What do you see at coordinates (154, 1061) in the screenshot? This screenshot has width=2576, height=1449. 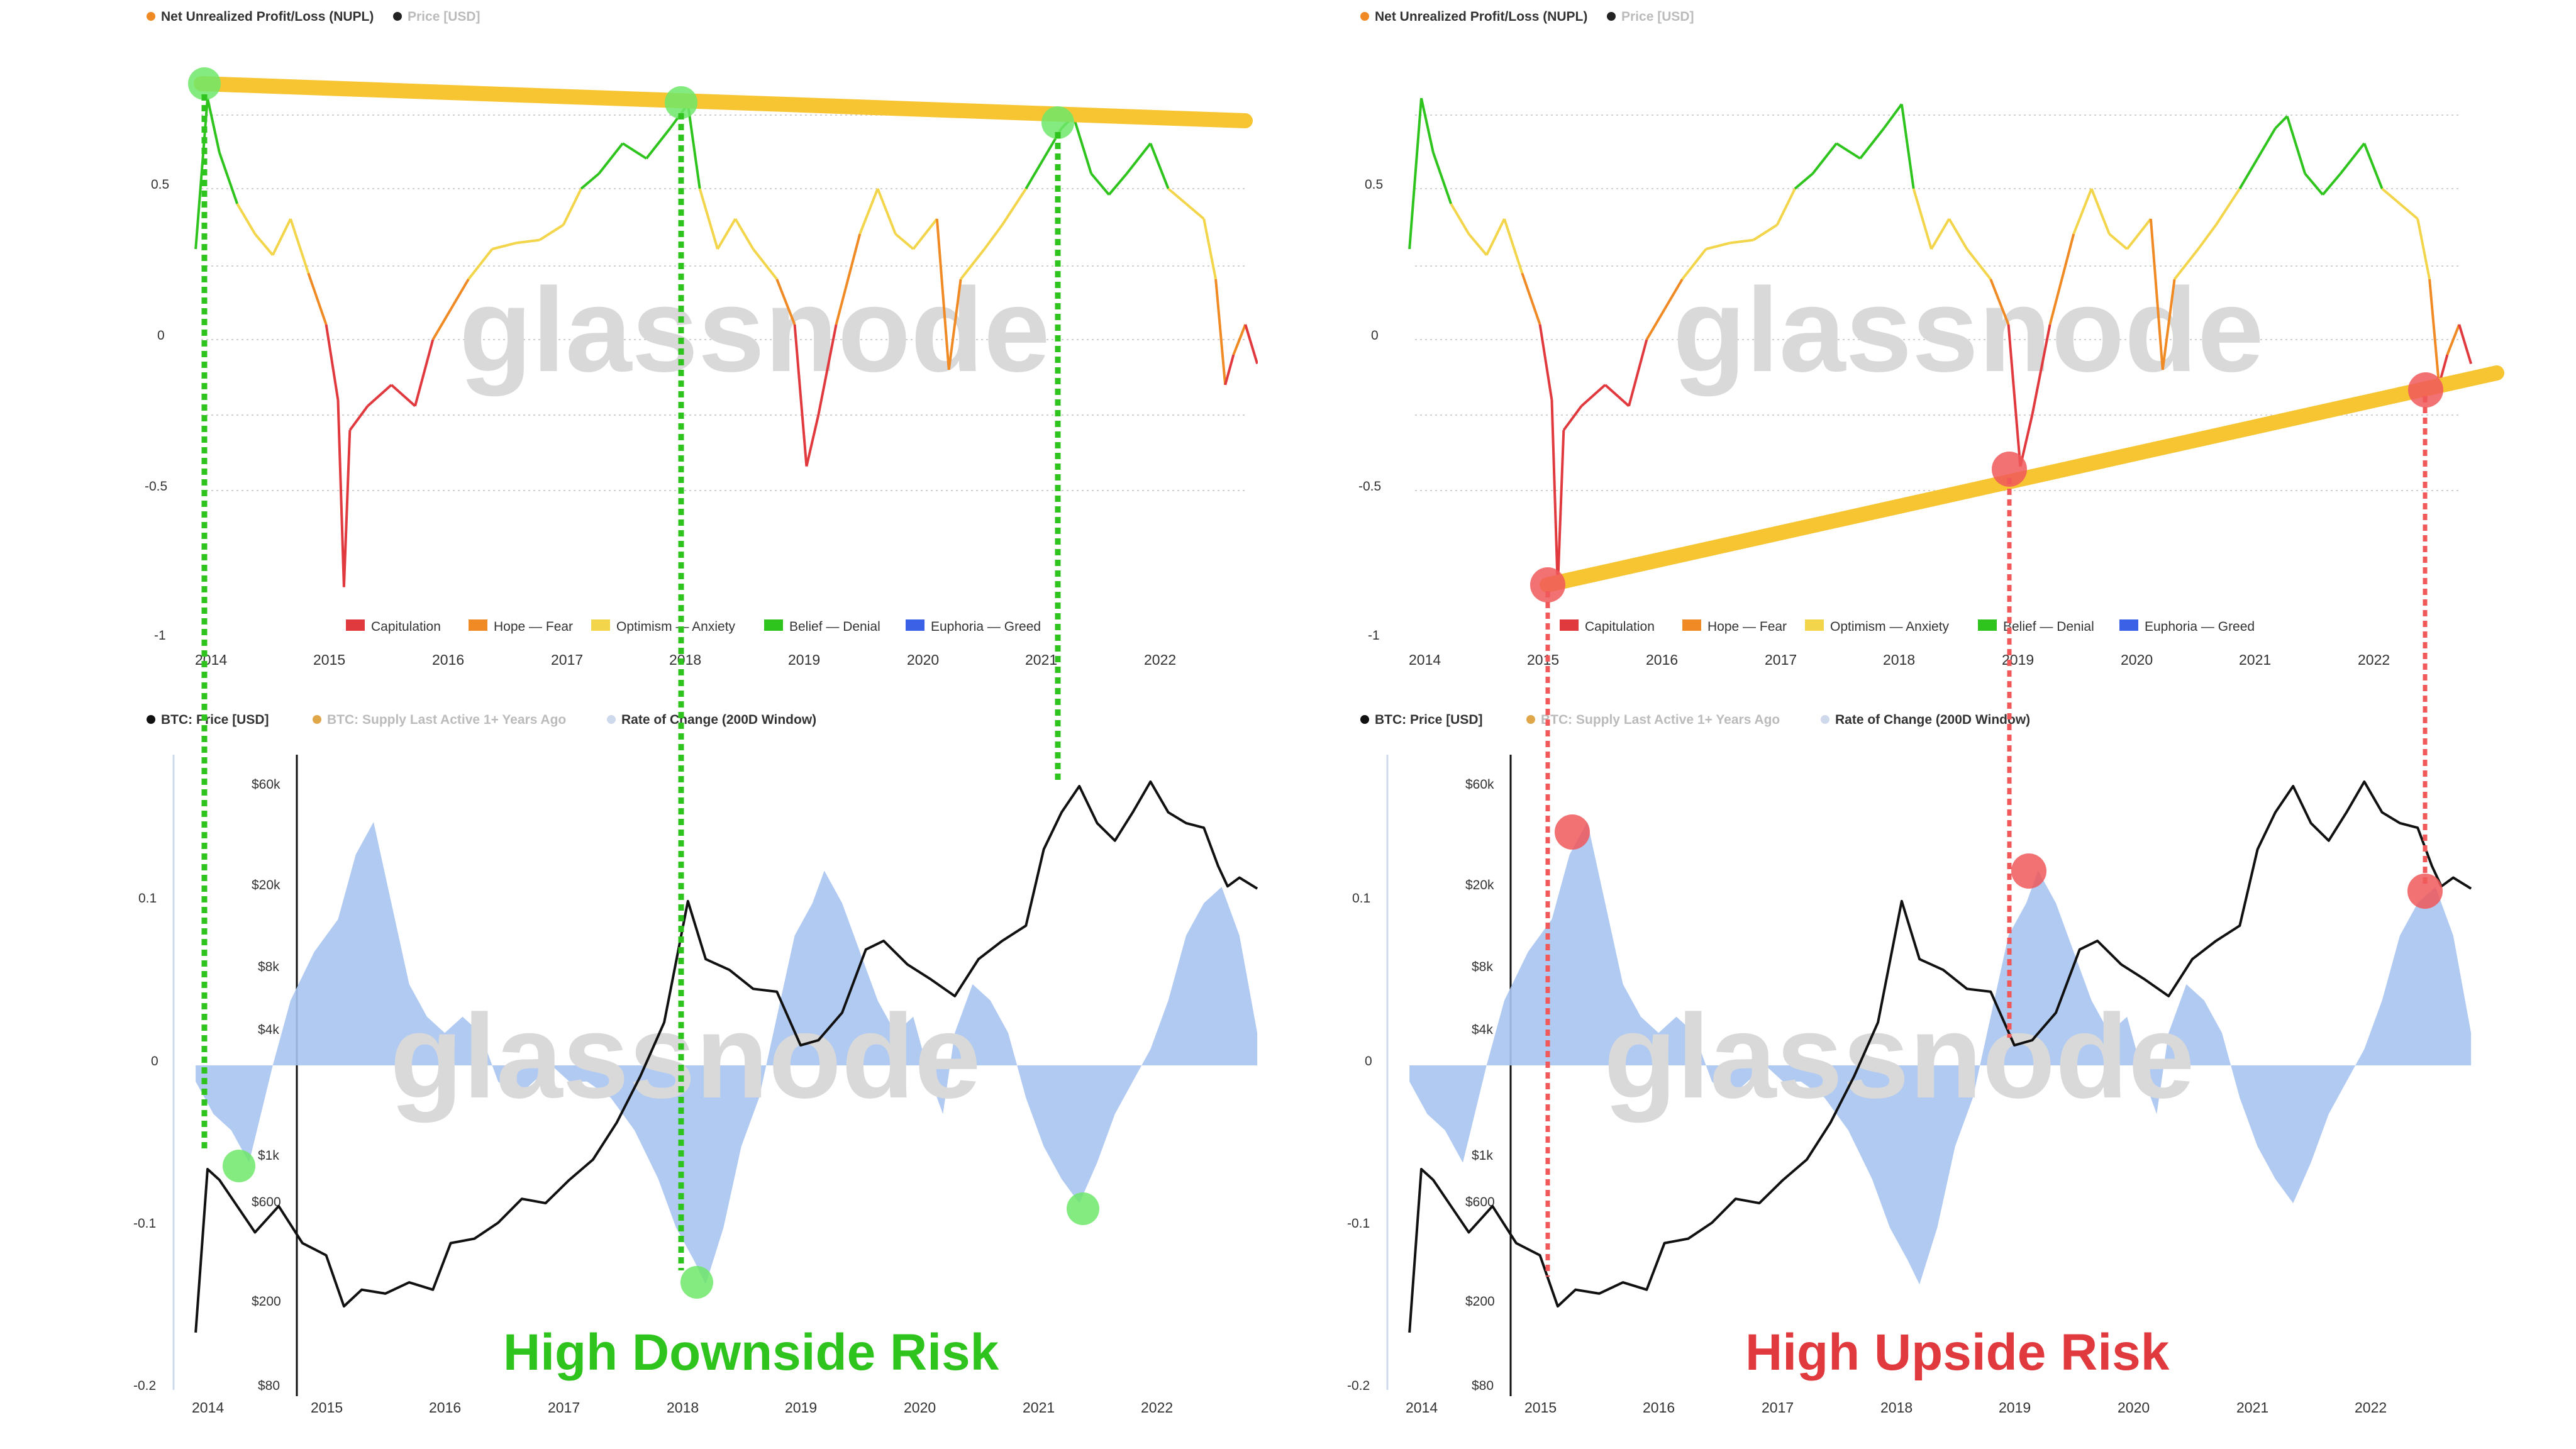 I see `roc-tick-0: 0` at bounding box center [154, 1061].